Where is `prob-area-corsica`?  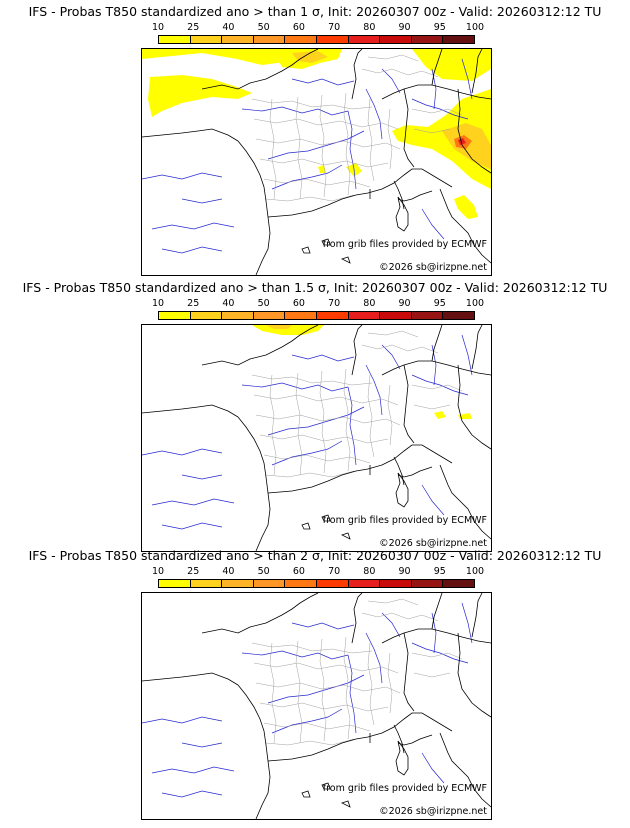
prob-area-corsica is located at coordinates (466, 207).